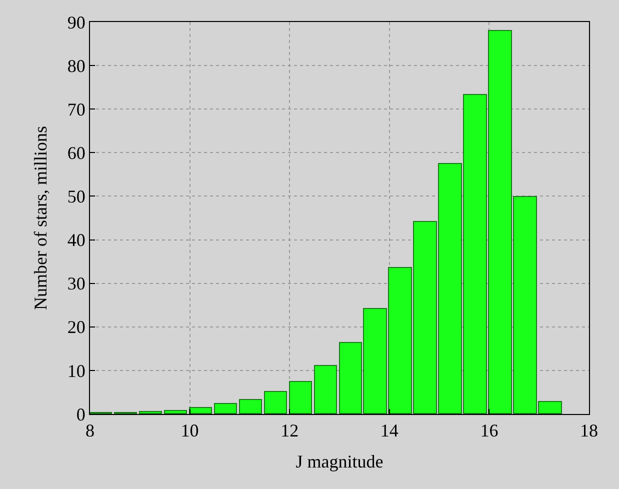 This screenshot has height=489, width=619. Describe the element at coordinates (76, 196) in the screenshot. I see `y-tick-label: 50` at that location.